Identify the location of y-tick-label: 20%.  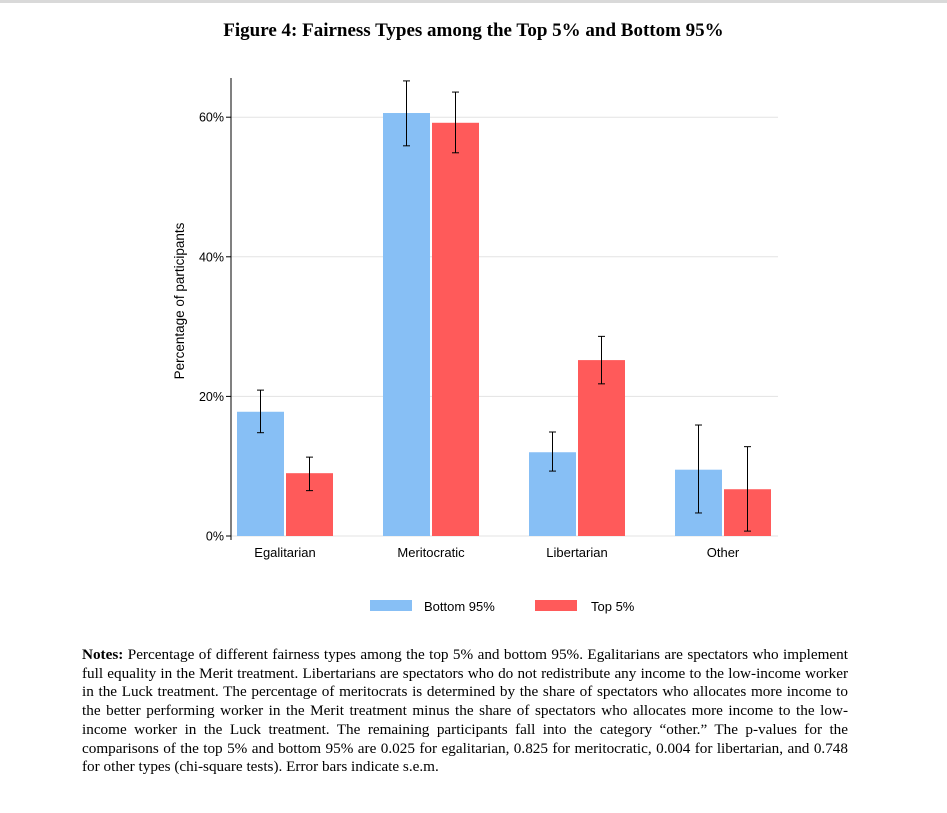
(211, 397).